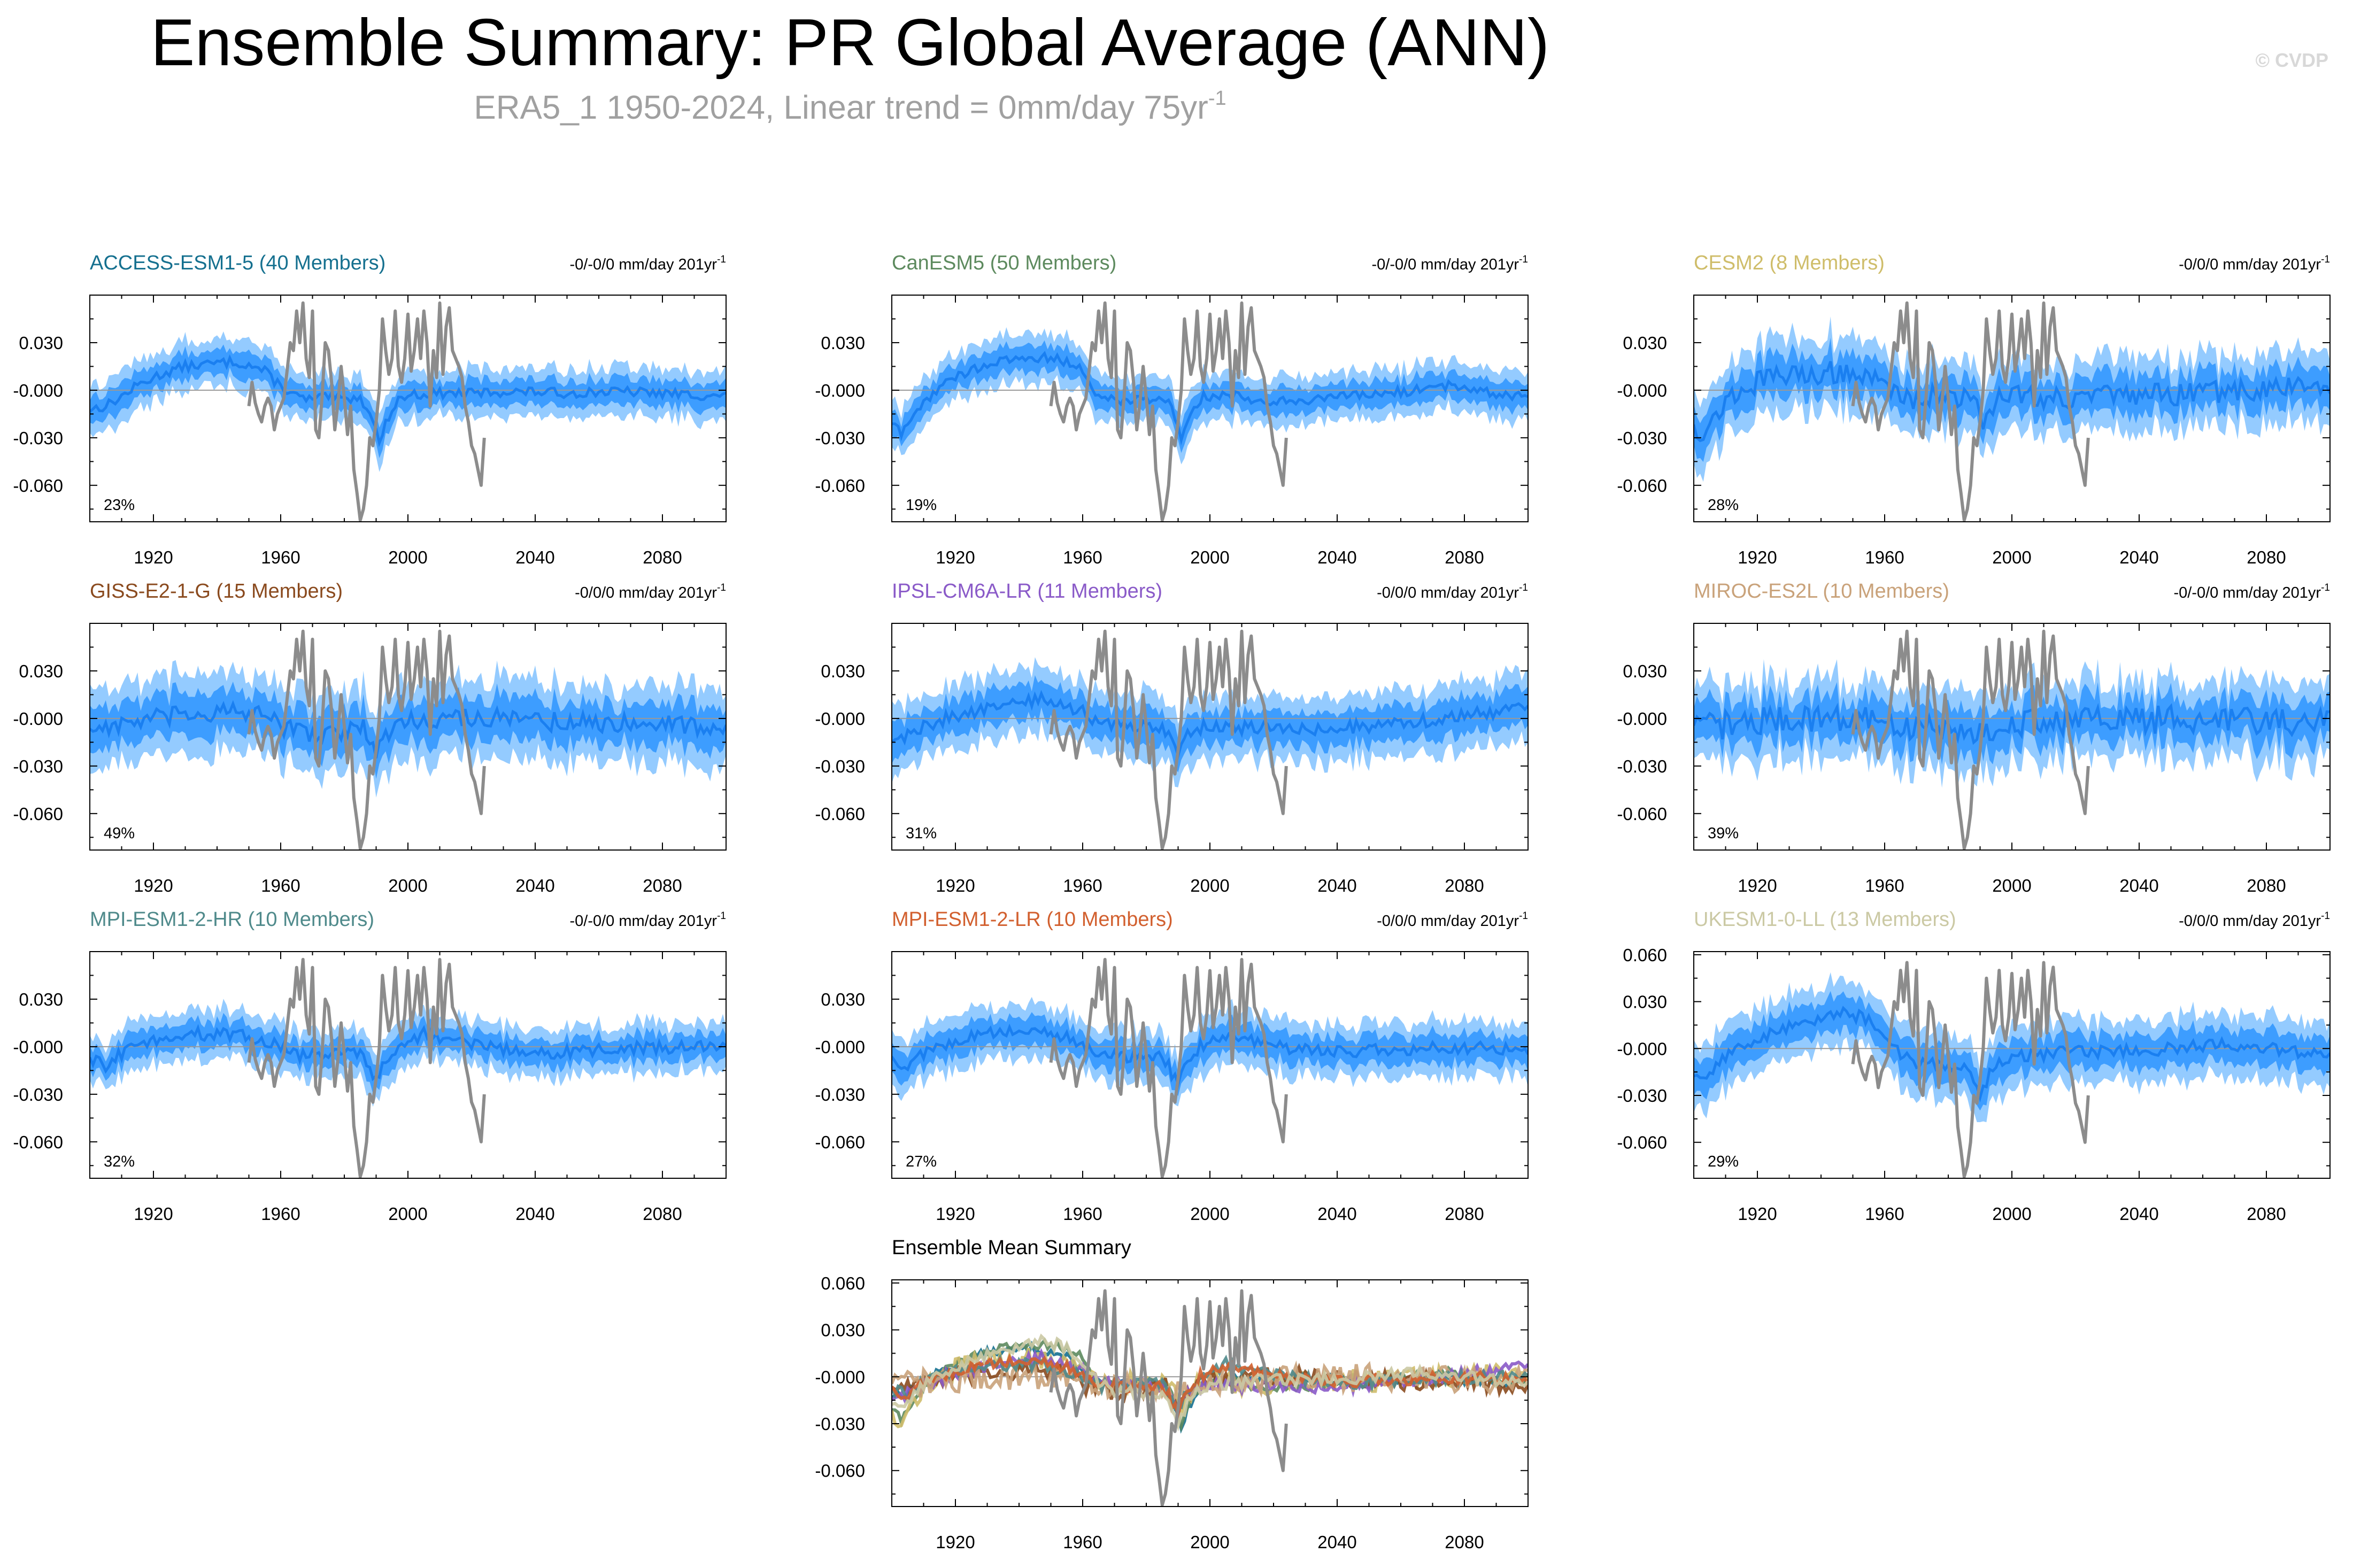 The image size is (2353, 1568). I want to click on panel-percent-label: 39%, so click(1723, 833).